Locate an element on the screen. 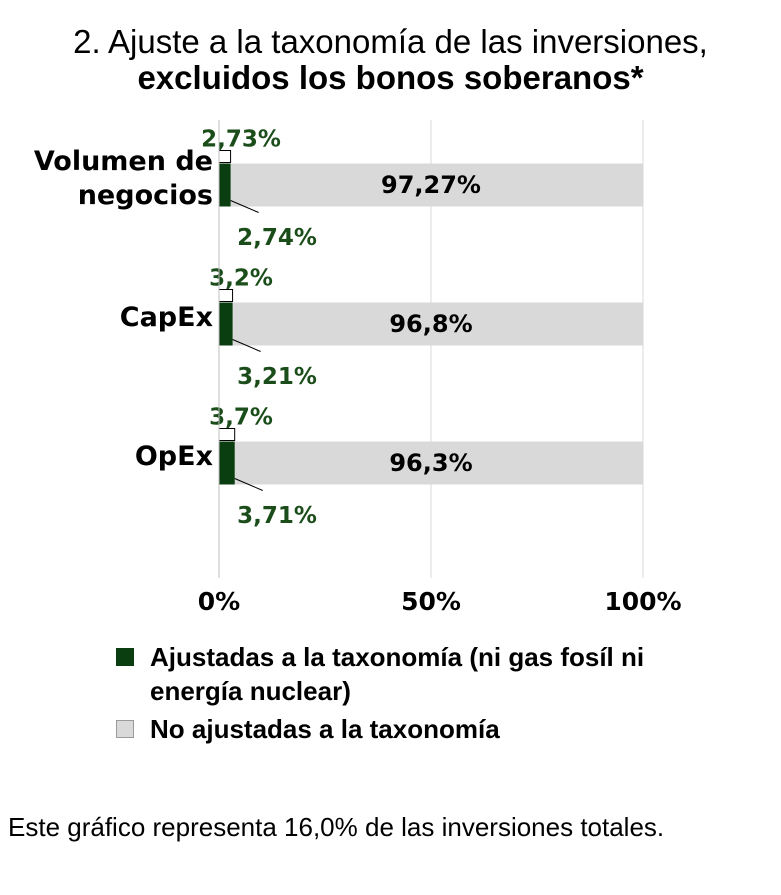 Image resolution: width=781 pixels, height=895 pixels. data-label-not-aligned: 96,8% is located at coordinates (430, 324).